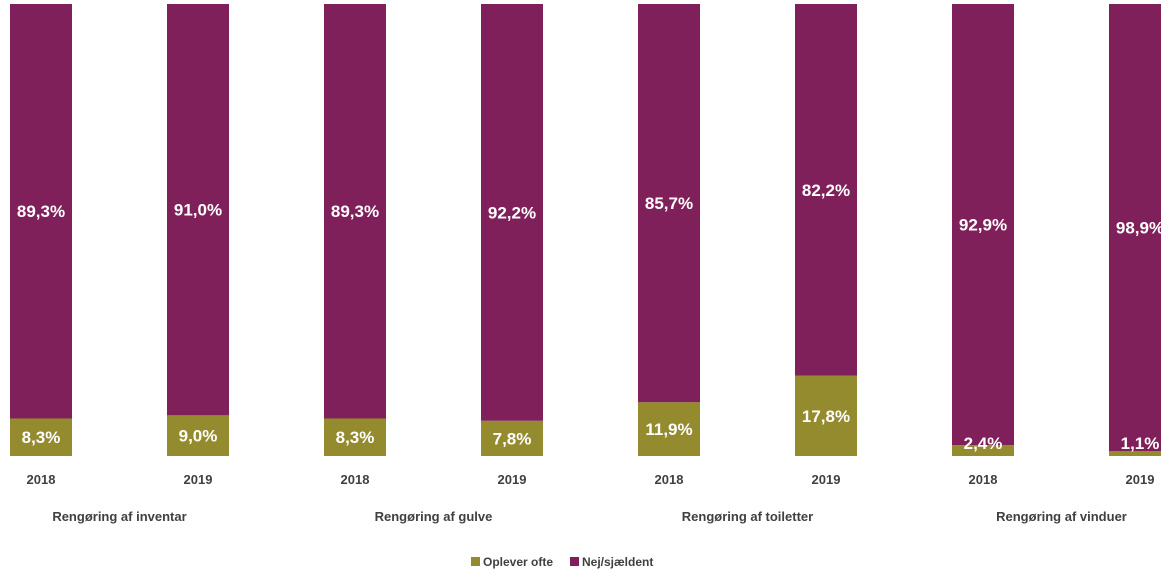 Image resolution: width=1161 pixels, height=574 pixels. I want to click on data-label-nej-sjaeldent: 85,7%, so click(669, 203).